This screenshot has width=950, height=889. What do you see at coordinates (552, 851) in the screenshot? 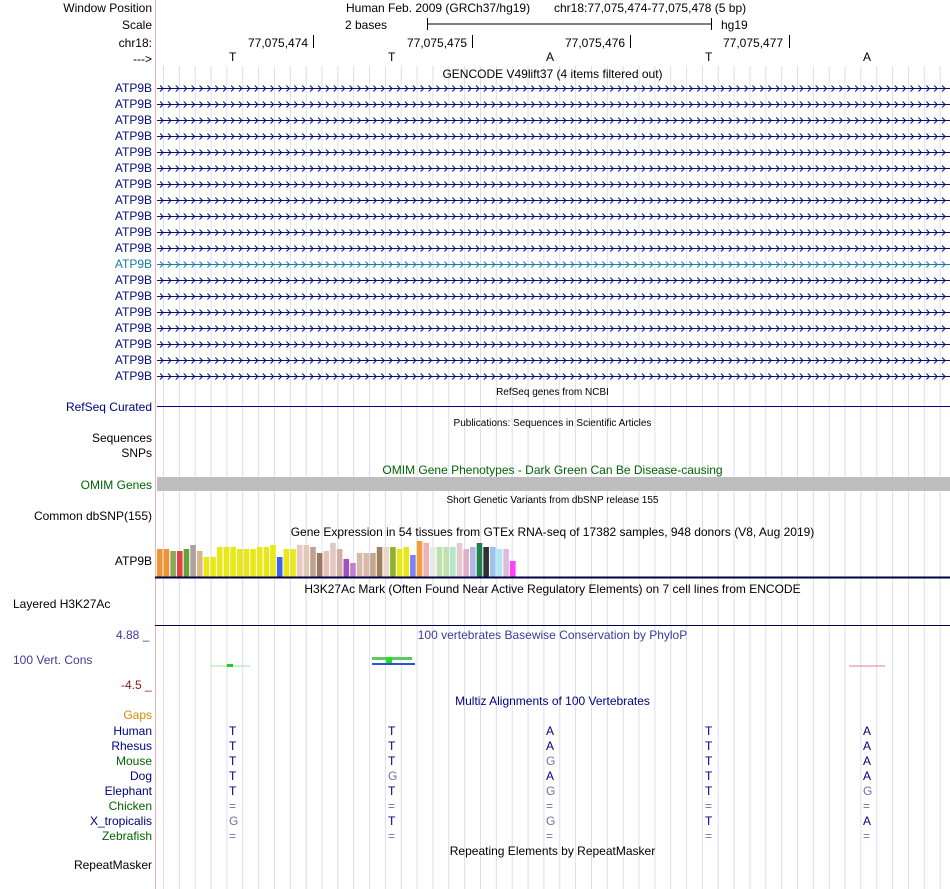
I see `repeatmasker-track-title: Repeating Elements by RepeatMasker` at bounding box center [552, 851].